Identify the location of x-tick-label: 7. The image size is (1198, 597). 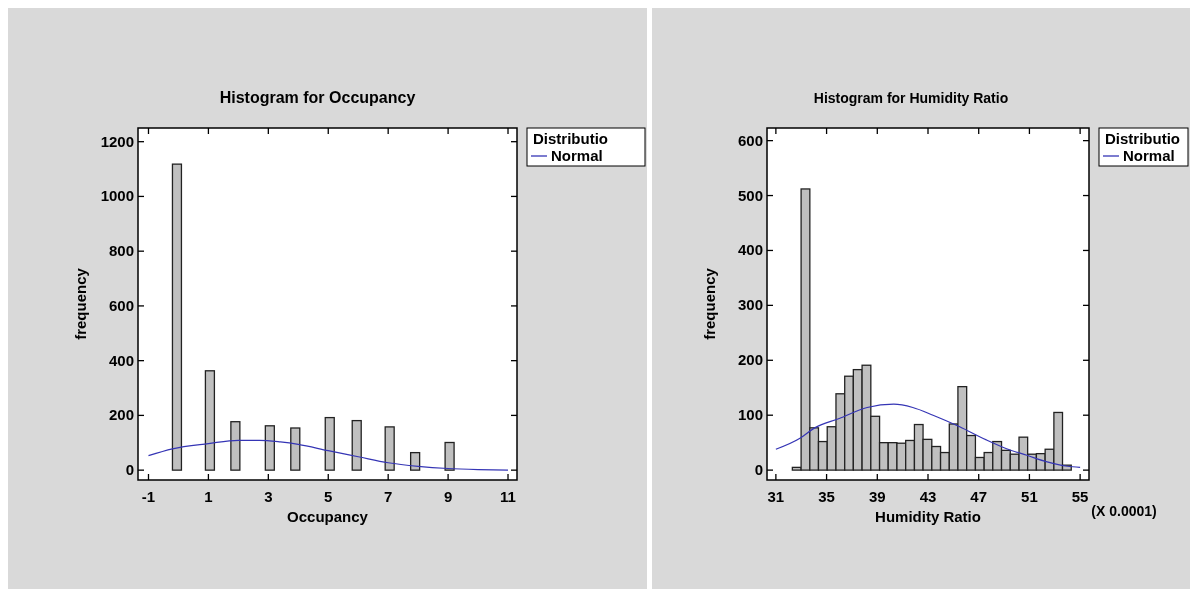
(388, 496).